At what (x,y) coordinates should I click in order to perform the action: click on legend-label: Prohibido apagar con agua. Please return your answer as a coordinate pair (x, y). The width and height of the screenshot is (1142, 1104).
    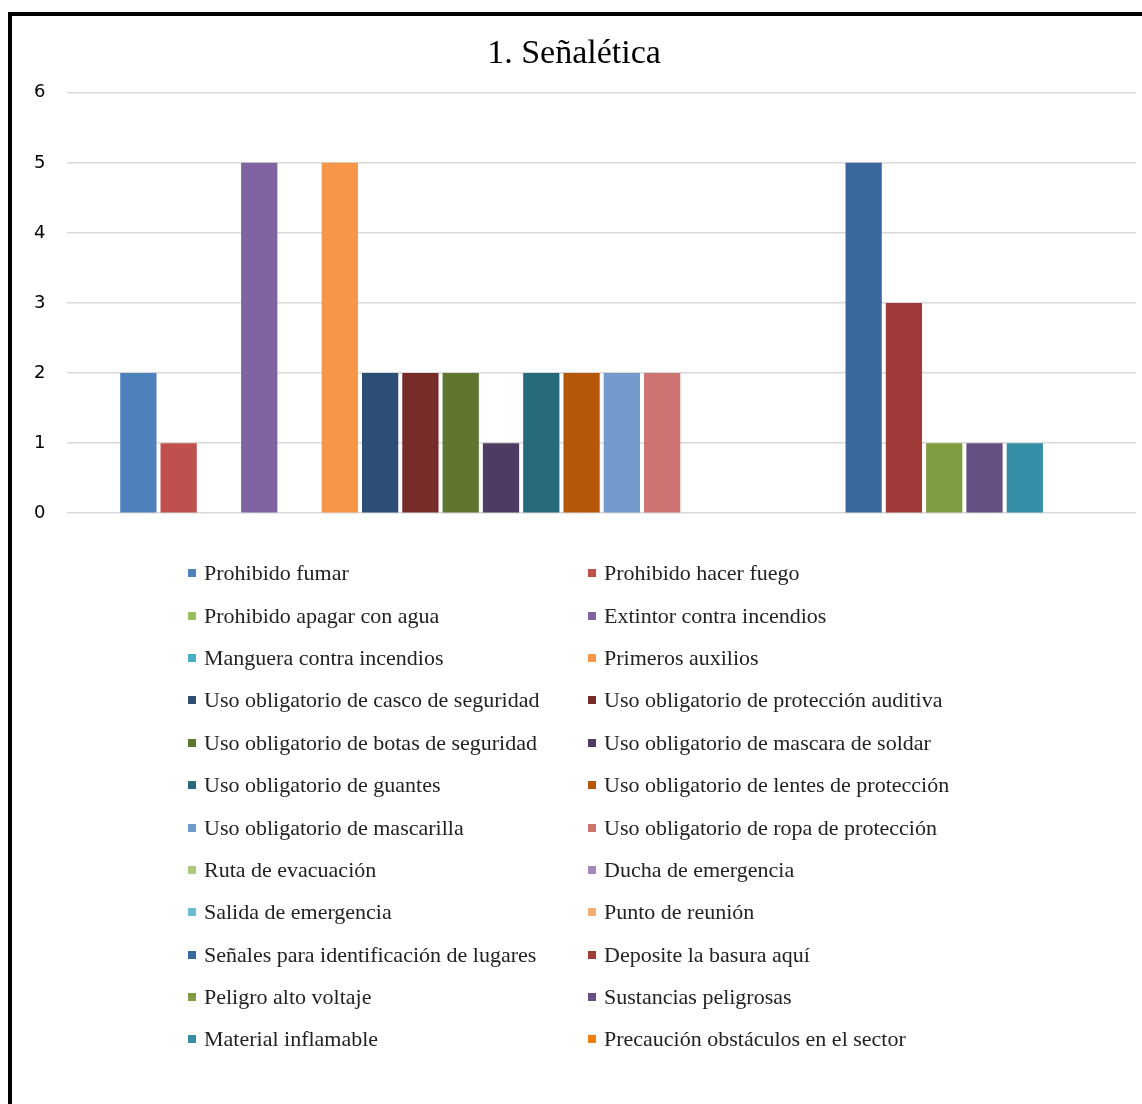
    Looking at the image, I should click on (322, 615).